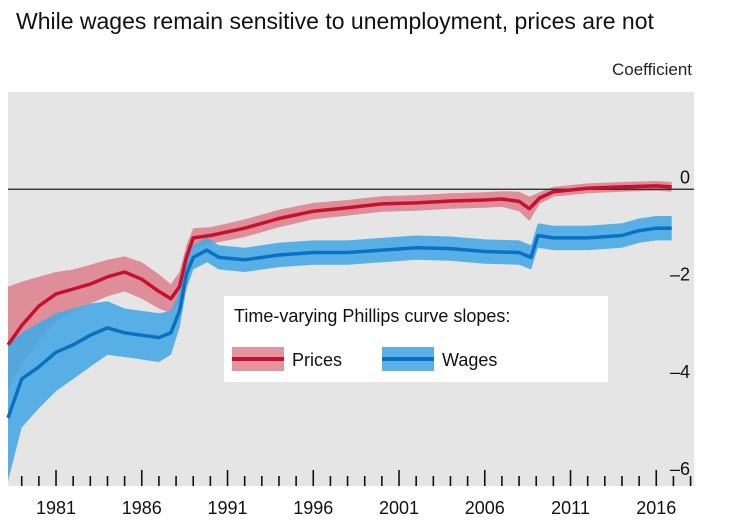 The image size is (730, 526). Describe the element at coordinates (680, 323) in the screenshot. I see `y-axis: 0 –2 –4 –6` at that location.